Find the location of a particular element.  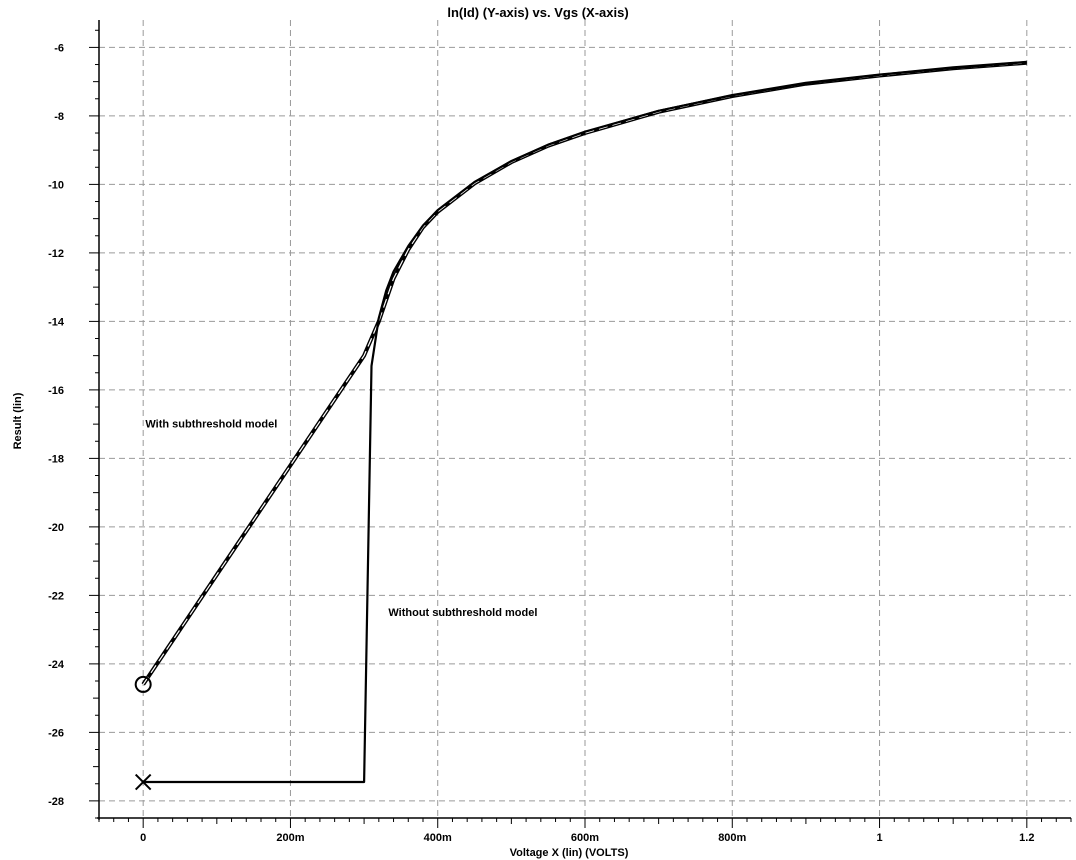

y-tick-label: -6 is located at coordinates (59, 48).